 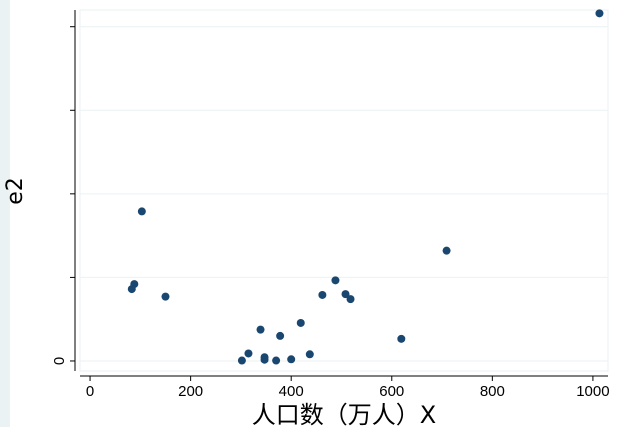 I want to click on y-axis-title: e2, so click(x=15, y=191).